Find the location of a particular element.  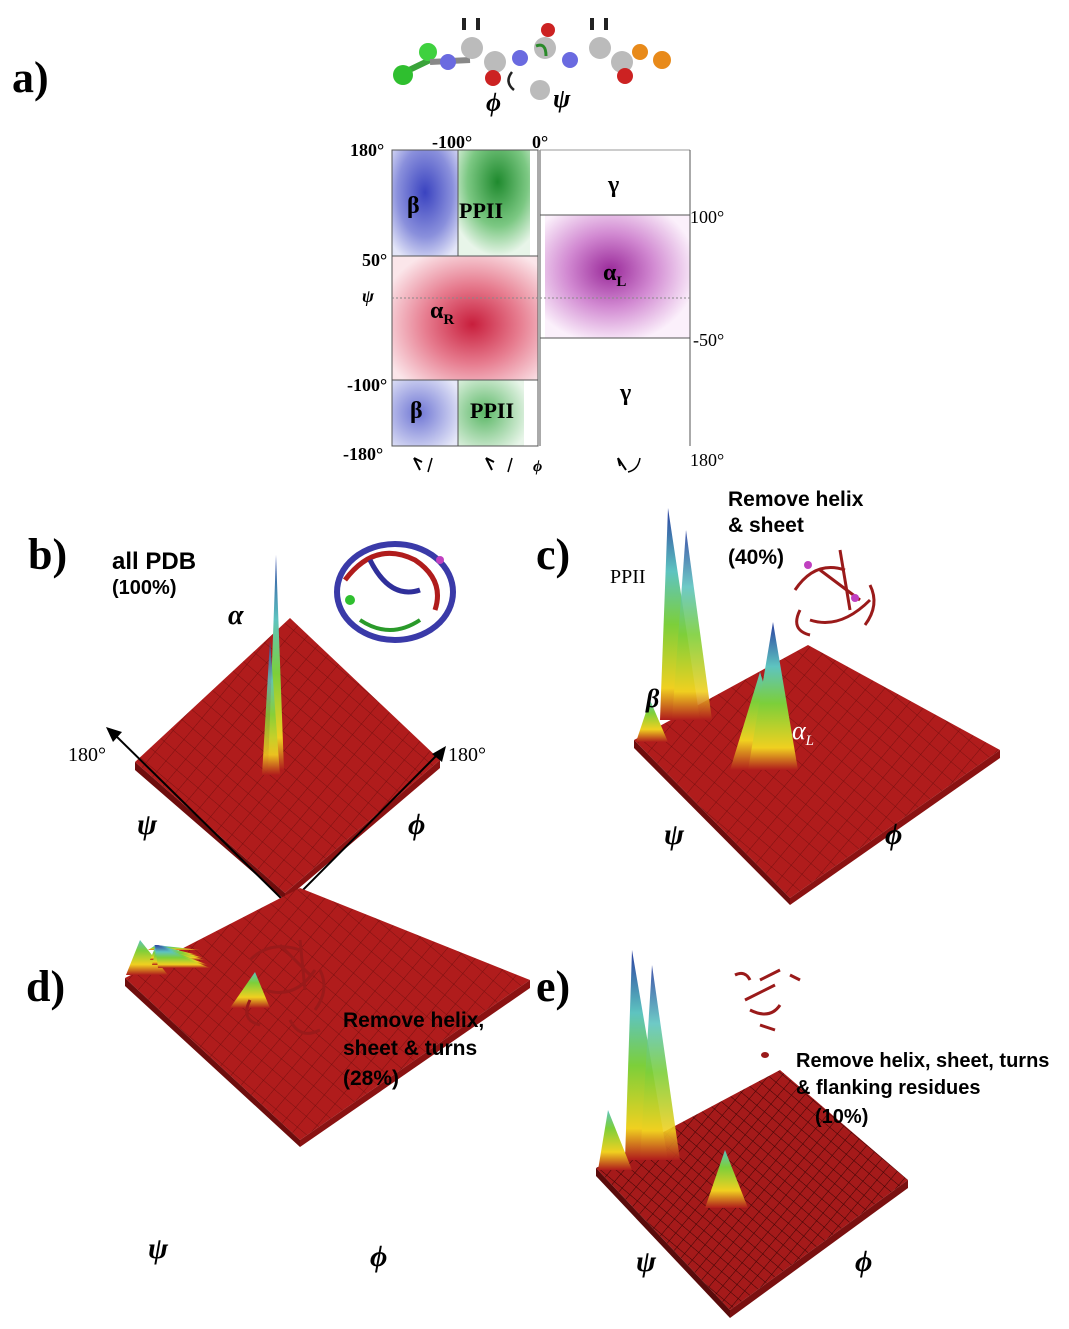

region-beta-bottom: β is located at coordinates (416, 411).